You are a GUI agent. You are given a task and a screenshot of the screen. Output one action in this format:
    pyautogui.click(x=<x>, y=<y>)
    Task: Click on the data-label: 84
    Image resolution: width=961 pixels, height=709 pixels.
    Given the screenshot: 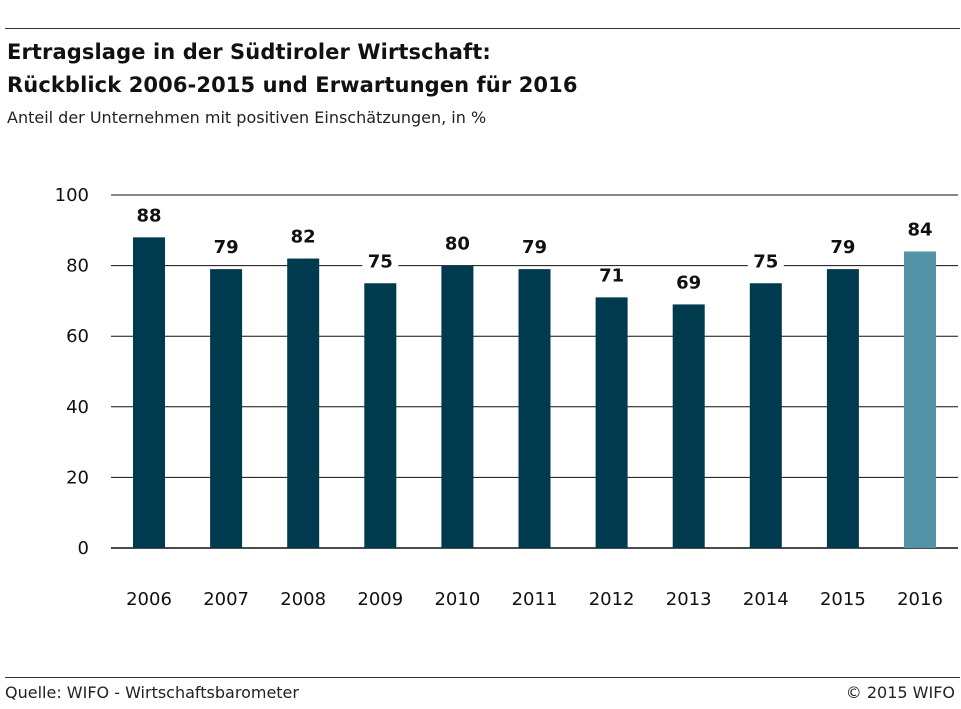 What is the action you would take?
    pyautogui.click(x=919, y=229)
    